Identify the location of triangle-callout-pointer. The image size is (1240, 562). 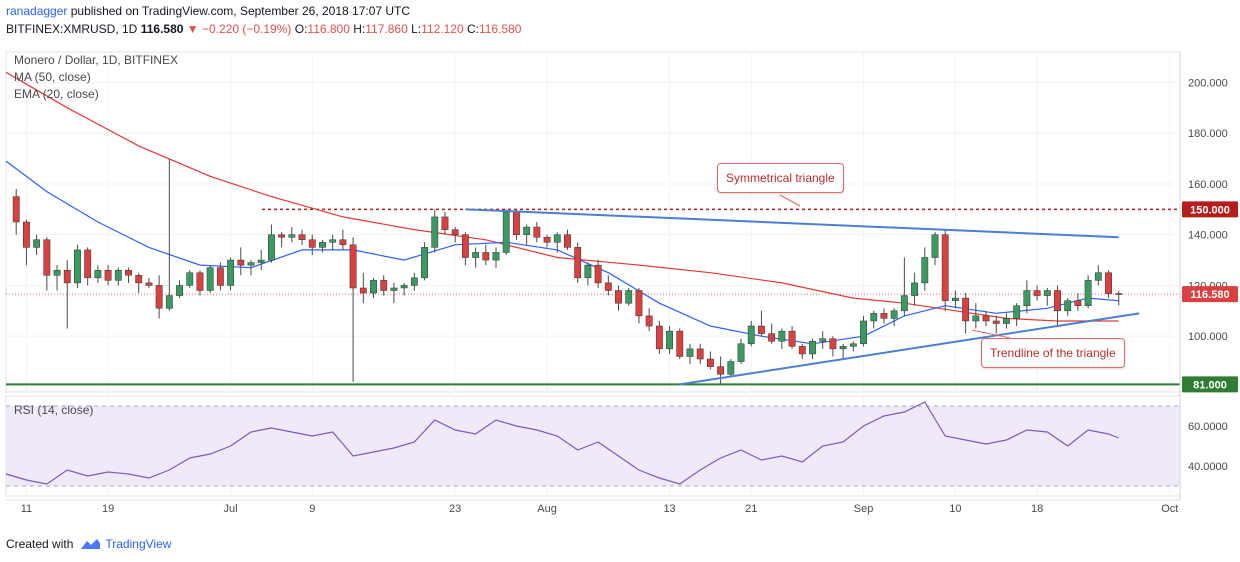
(790, 200).